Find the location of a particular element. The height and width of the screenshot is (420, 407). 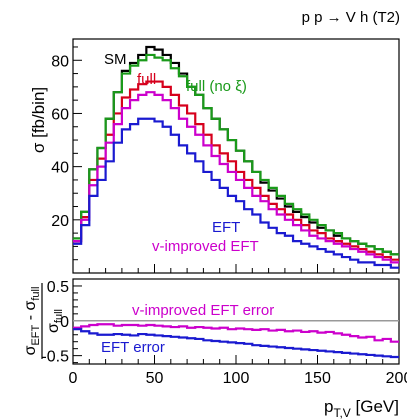

ratio-series-group is located at coordinates (236, 341).